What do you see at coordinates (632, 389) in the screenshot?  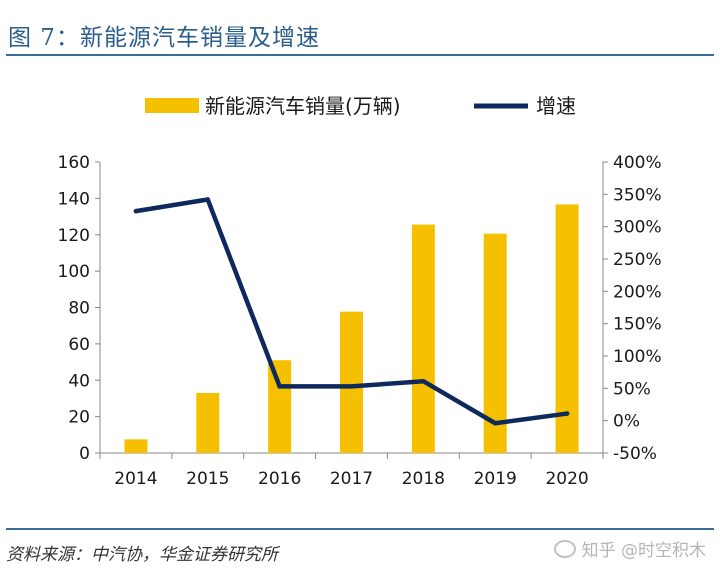 I see `right-tick-label: 50%` at bounding box center [632, 389].